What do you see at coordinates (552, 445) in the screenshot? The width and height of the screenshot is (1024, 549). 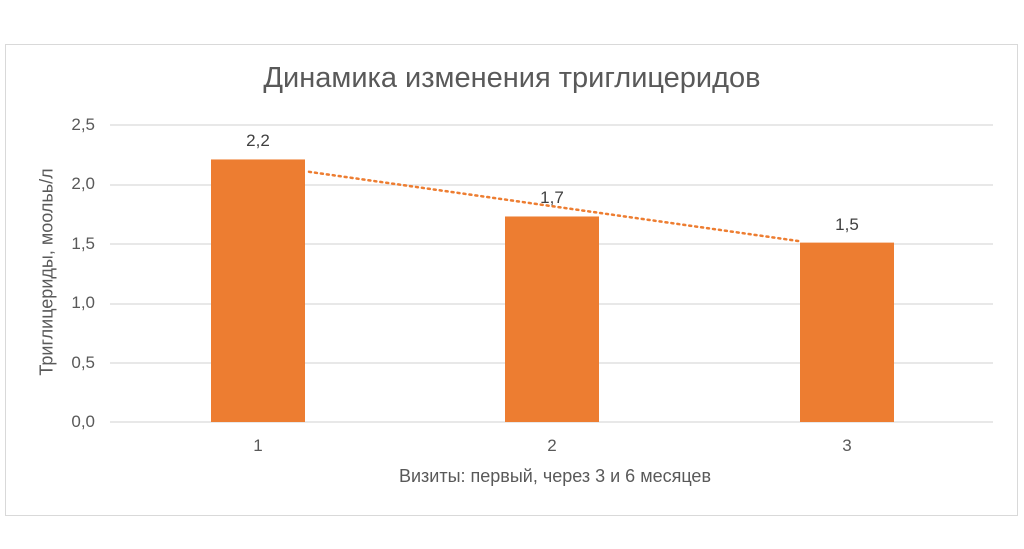 I see `x-tick-label: 2` at bounding box center [552, 445].